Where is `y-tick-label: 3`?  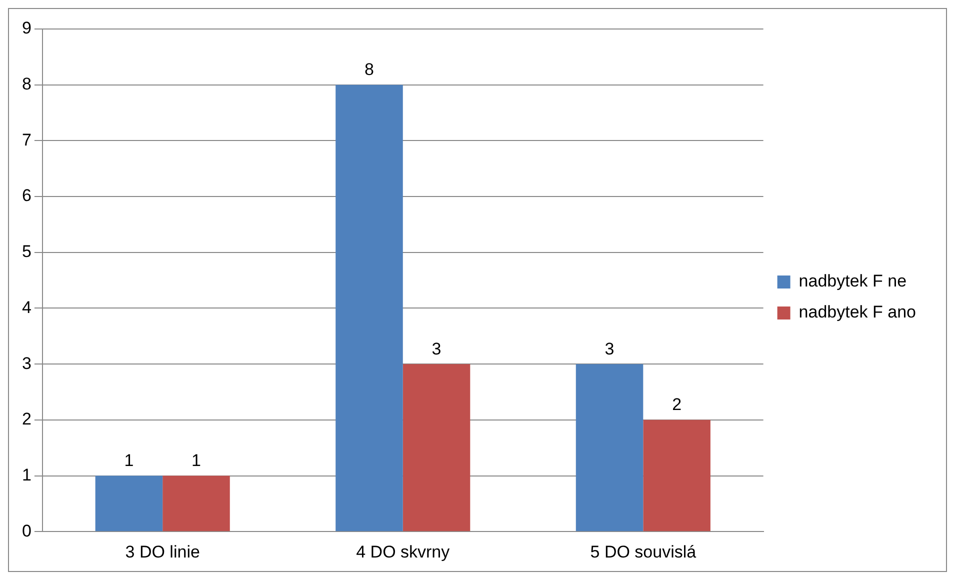 y-tick-label: 3 is located at coordinates (27, 363).